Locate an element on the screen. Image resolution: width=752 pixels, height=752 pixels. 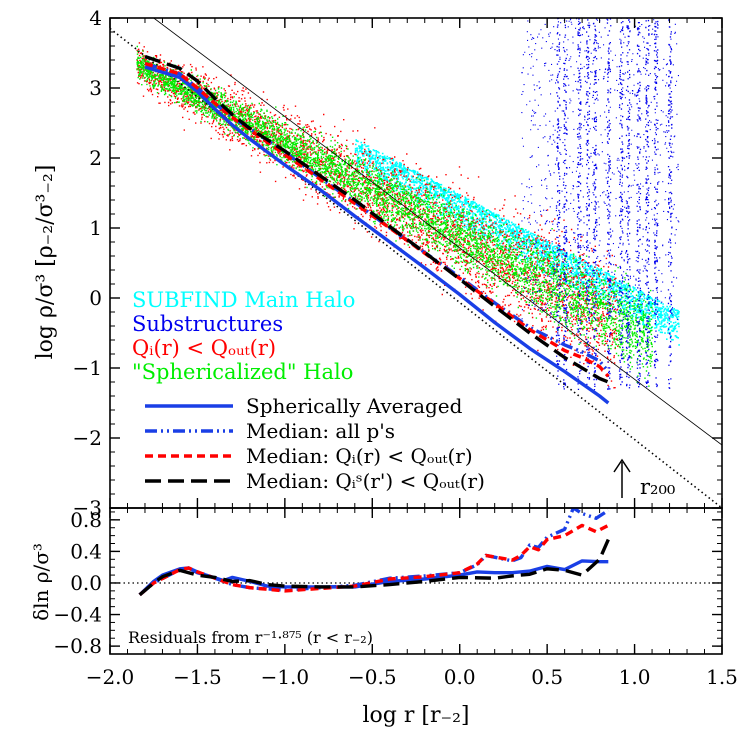
y-tick-label: −0.4 is located at coordinates (77, 615).